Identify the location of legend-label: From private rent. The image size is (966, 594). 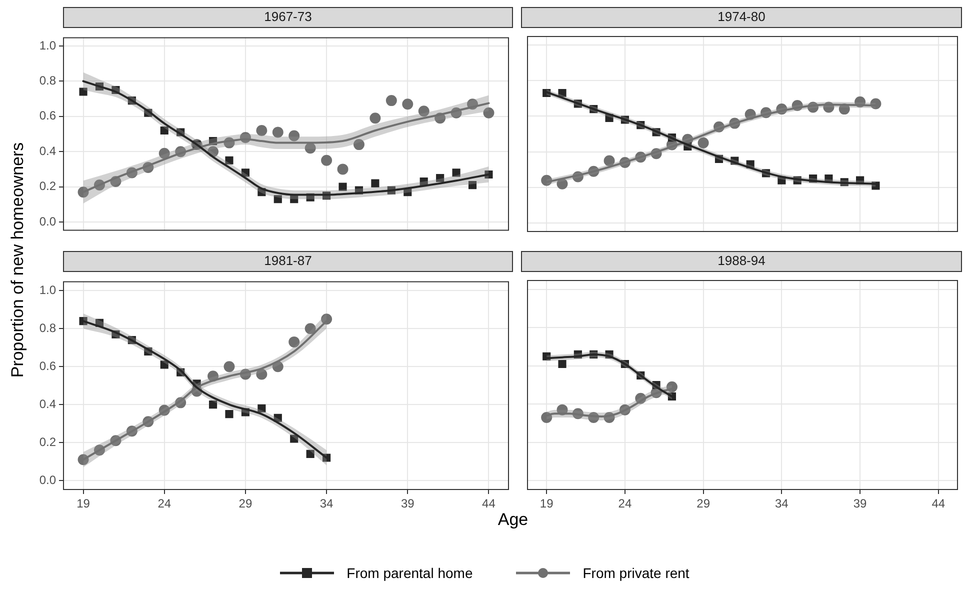
(636, 573).